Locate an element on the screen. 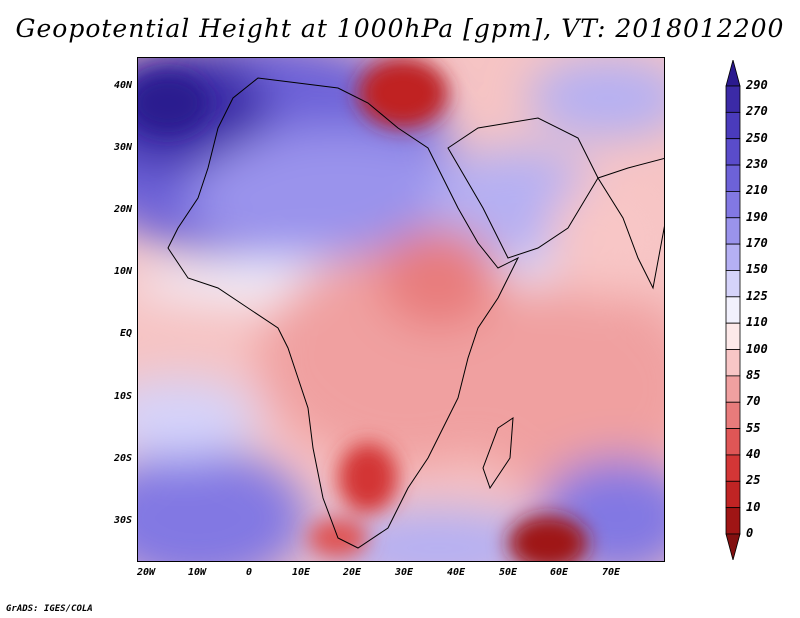 The width and height of the screenshot is (800, 618). colorbar-label: 270 is located at coordinates (757, 111).